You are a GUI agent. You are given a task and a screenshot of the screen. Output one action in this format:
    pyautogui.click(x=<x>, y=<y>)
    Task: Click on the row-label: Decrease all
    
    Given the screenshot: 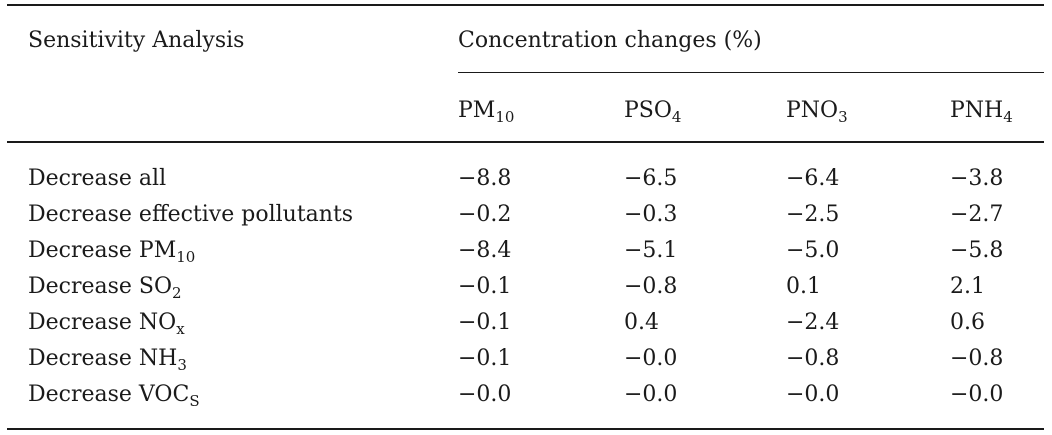 What is the action you would take?
    pyautogui.click(x=97, y=178)
    